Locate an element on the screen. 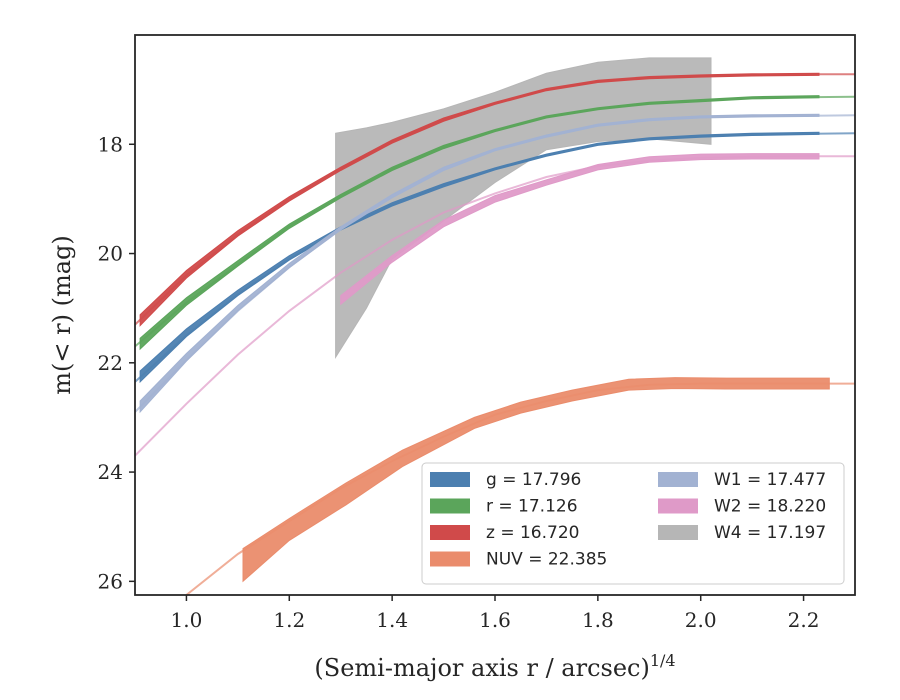 This screenshot has width=900, height=700. x-tick-label: 2.2 is located at coordinates (804, 620).